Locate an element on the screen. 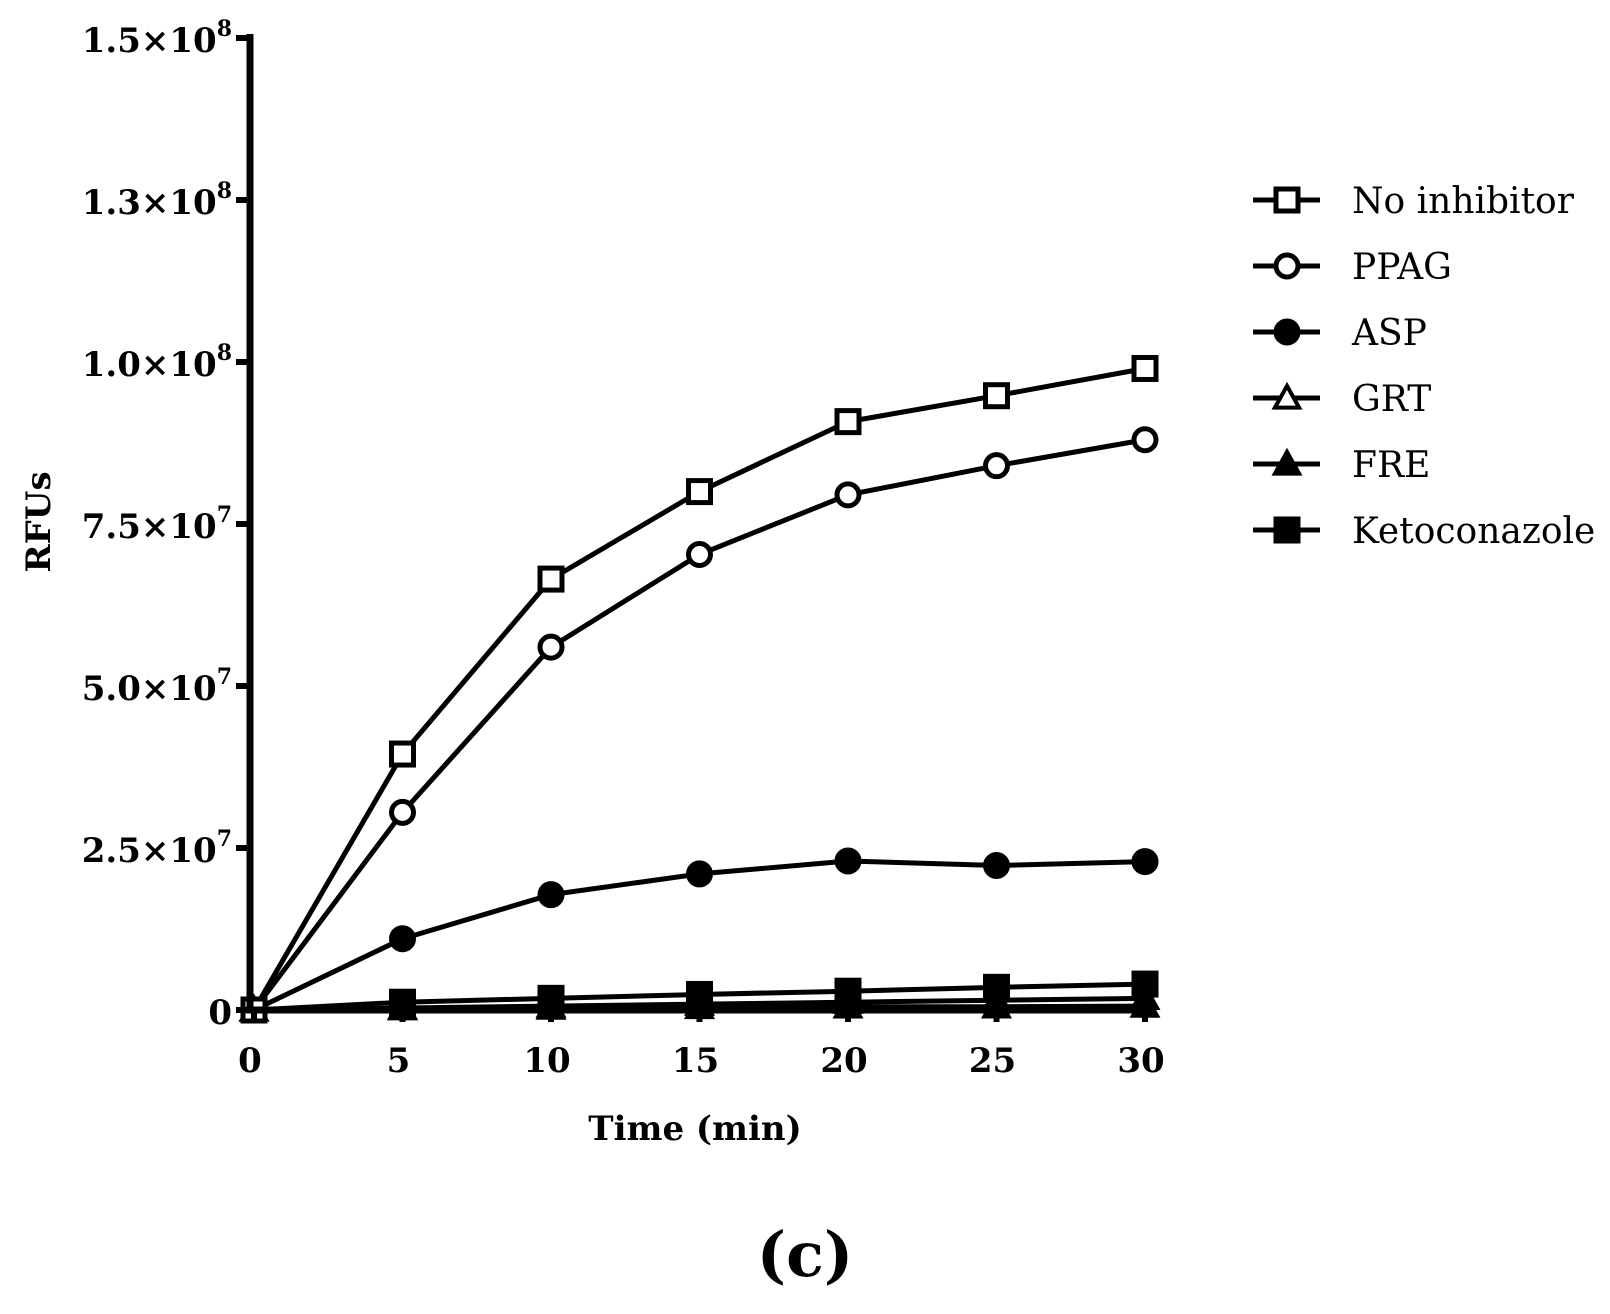 The image size is (1610, 1314). panel-label: (c) is located at coordinates (805, 1254).